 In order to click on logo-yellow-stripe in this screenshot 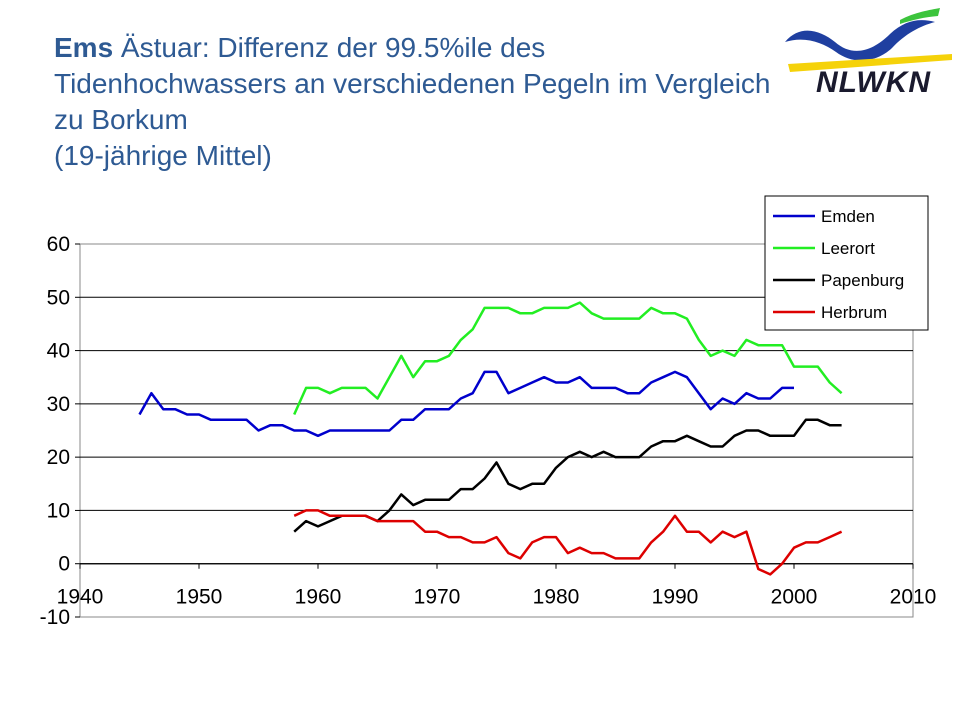, I will do `click(870, 63)`.